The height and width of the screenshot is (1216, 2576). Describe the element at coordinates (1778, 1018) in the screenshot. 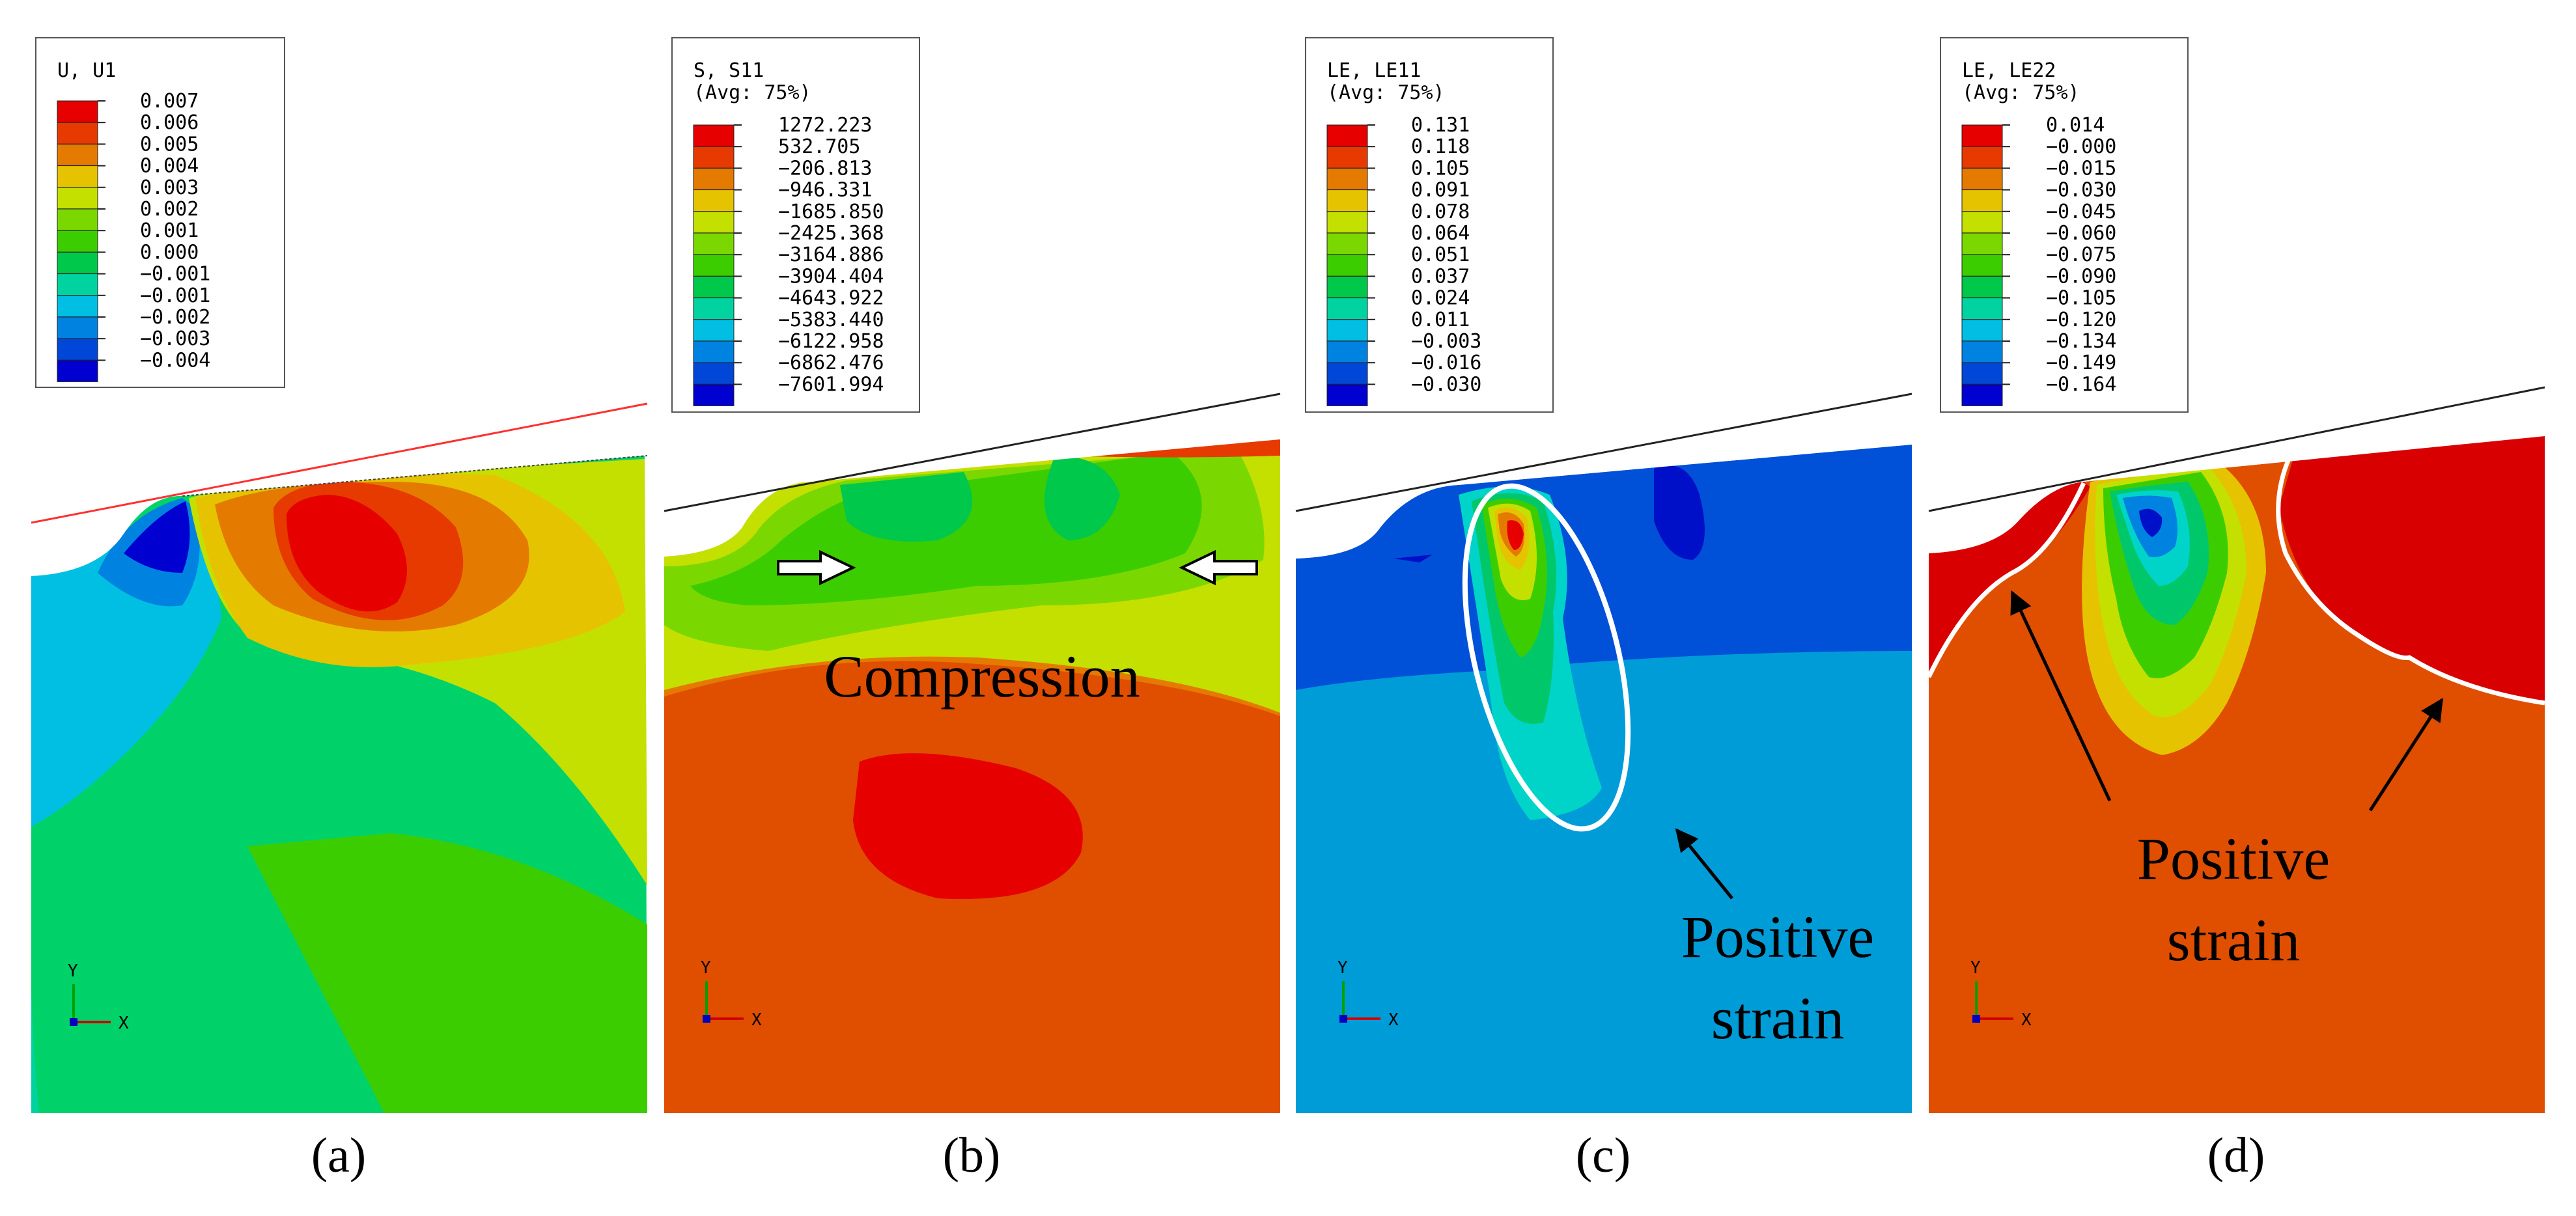

I see `annotation-strain-c: strain` at that location.